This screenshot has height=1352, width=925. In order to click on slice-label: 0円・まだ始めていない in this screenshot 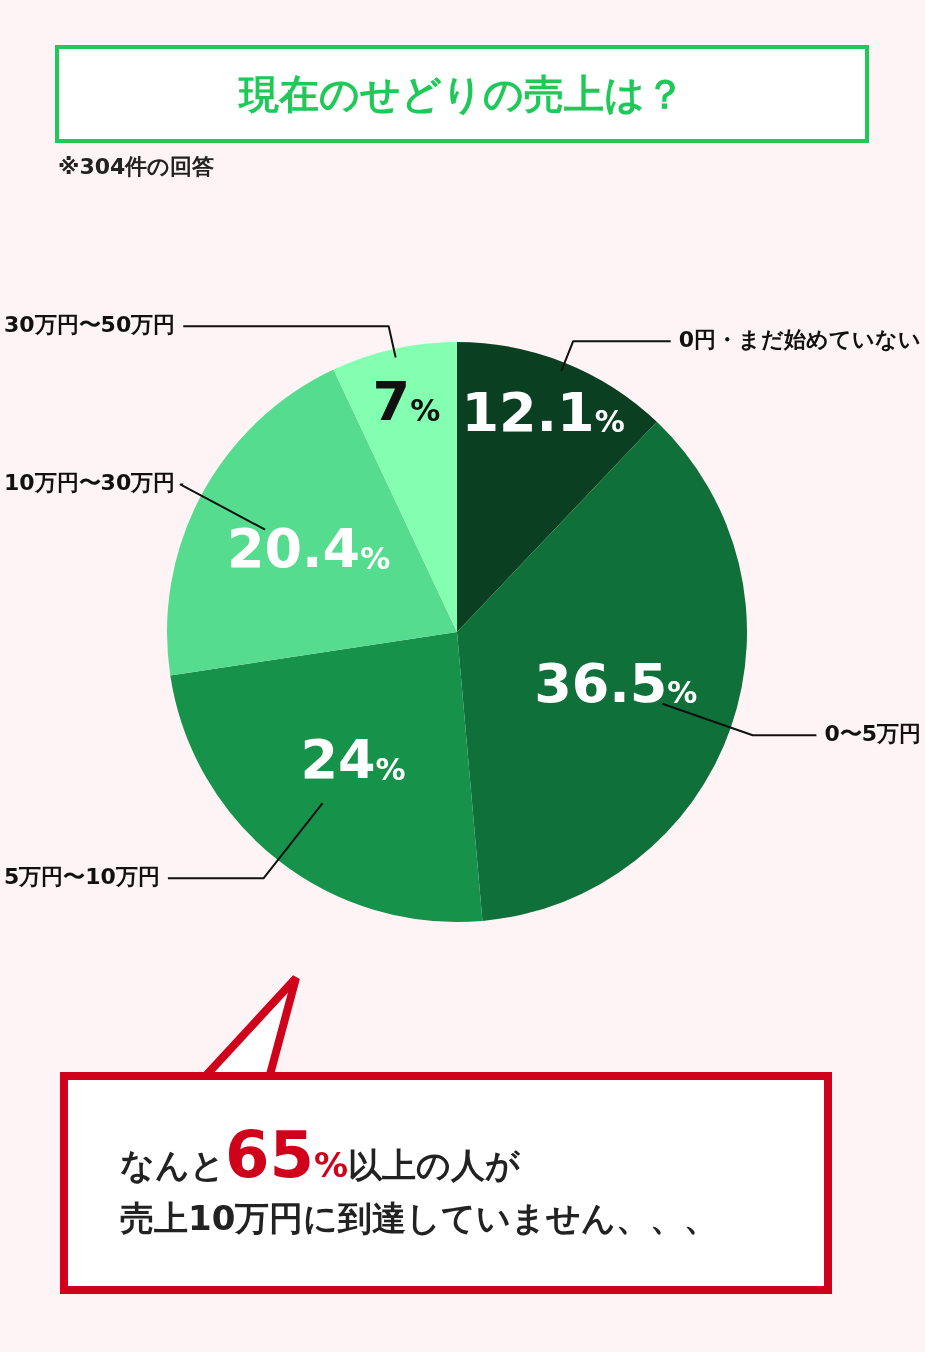, I will do `click(799, 339)`.